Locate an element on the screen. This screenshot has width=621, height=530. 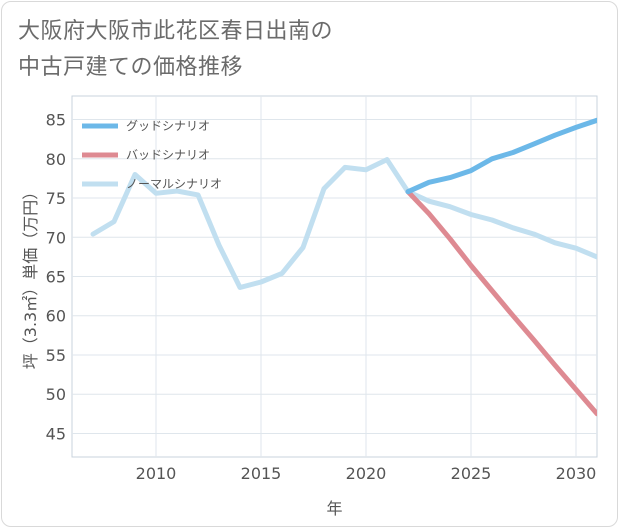
x-tick-label: 2025 is located at coordinates (471, 473).